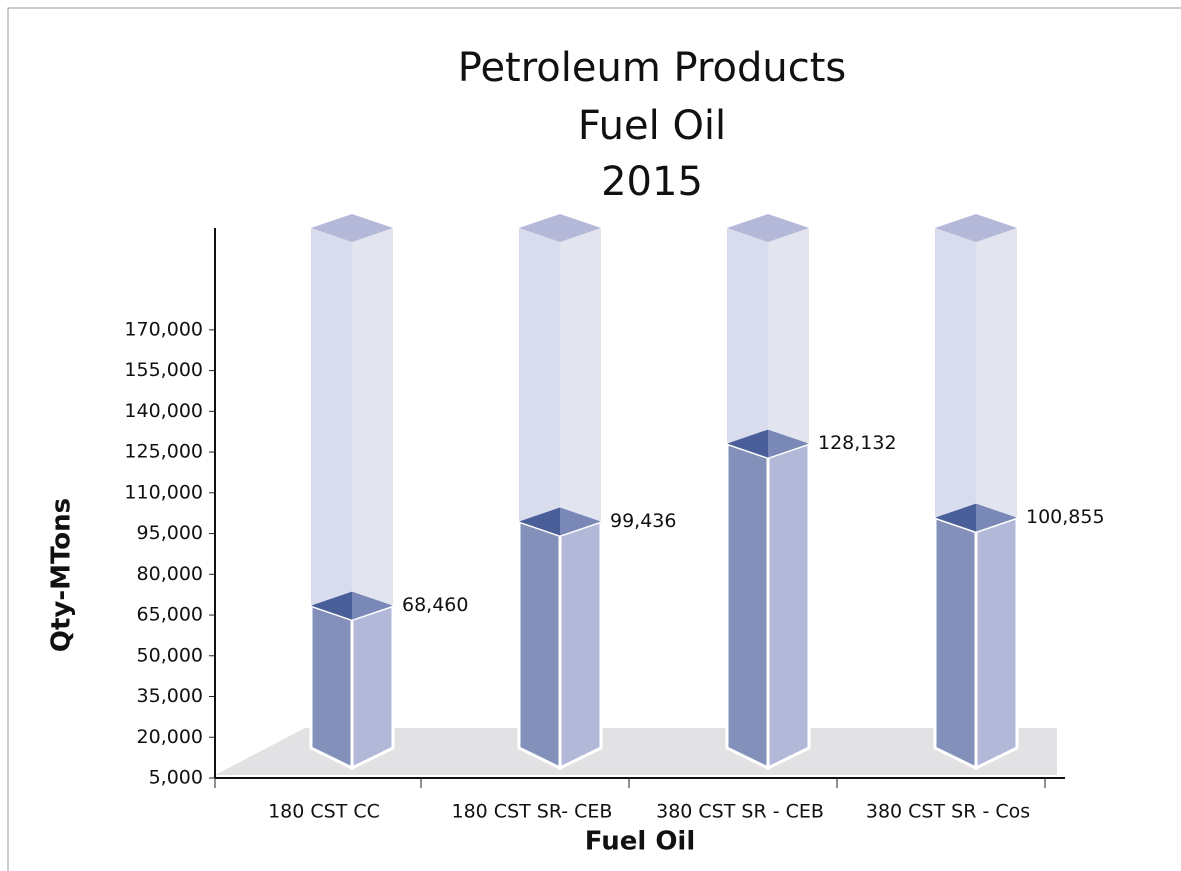 The image size is (1181, 871). Describe the element at coordinates (640, 842) in the screenshot. I see `x-axis-label: Fuel Oil` at that location.